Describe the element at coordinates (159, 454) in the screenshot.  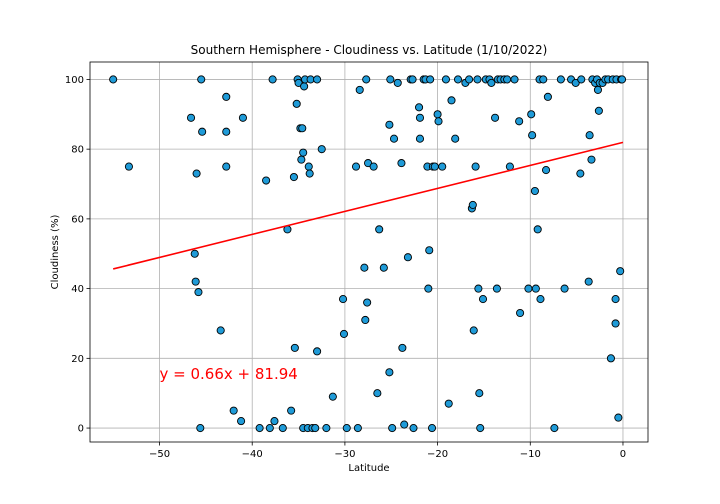
I see `x-tick-label: −50` at that location.